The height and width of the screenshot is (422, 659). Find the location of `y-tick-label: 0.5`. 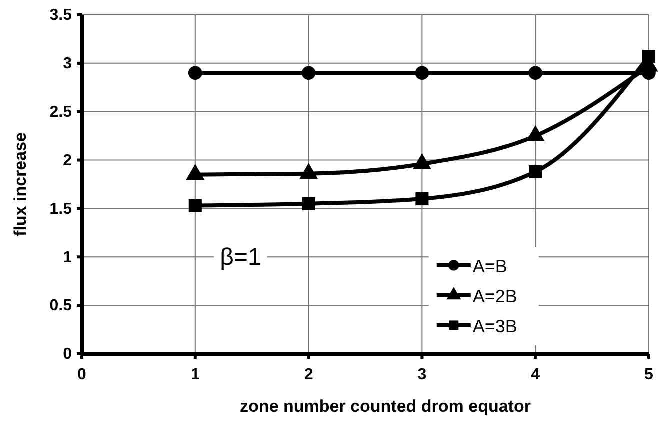

y-tick-label: 0.5 is located at coordinates (61, 306).